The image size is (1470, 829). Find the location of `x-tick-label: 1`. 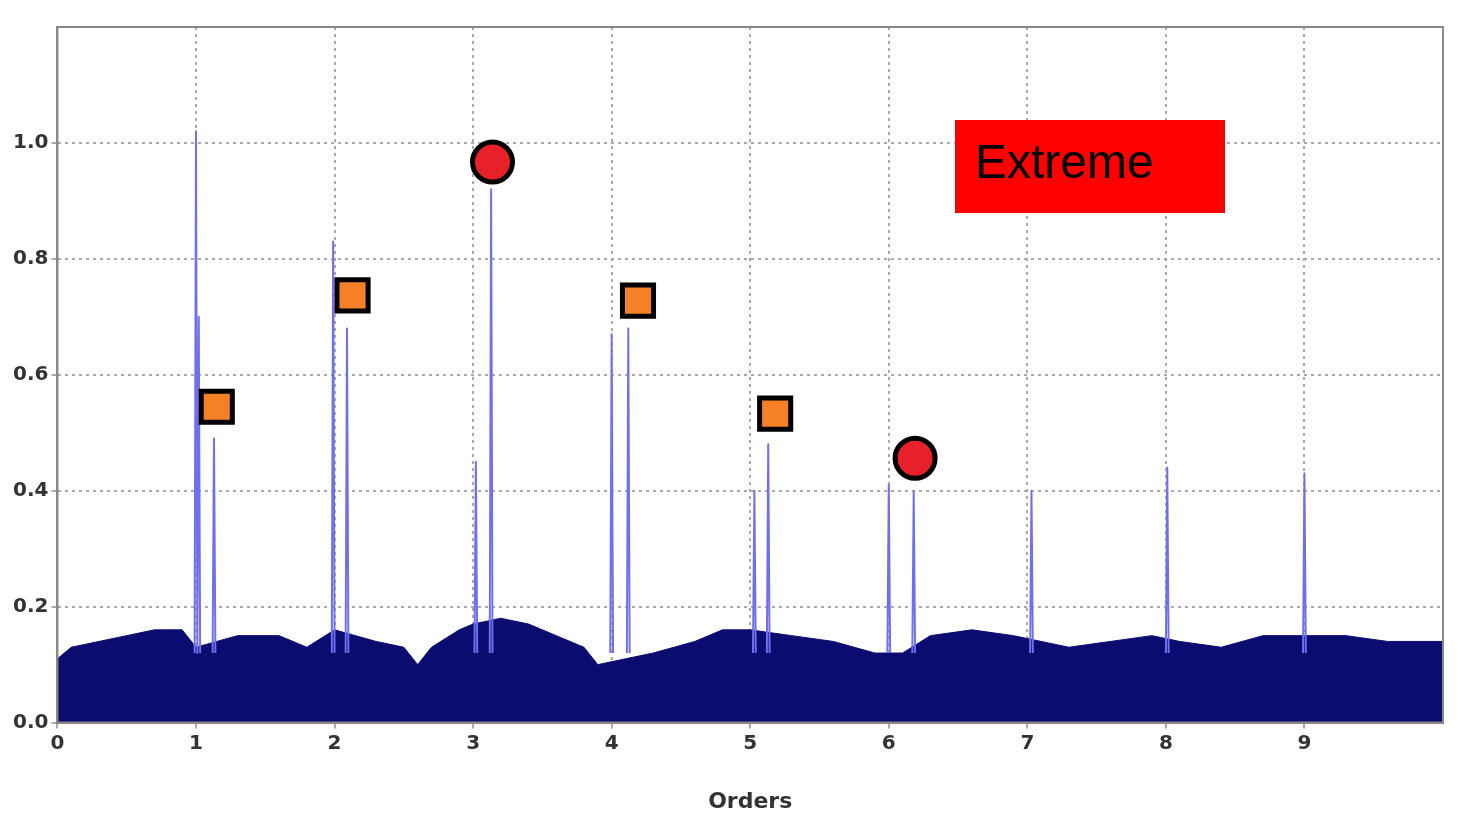

x-tick-label: 1 is located at coordinates (196, 741).